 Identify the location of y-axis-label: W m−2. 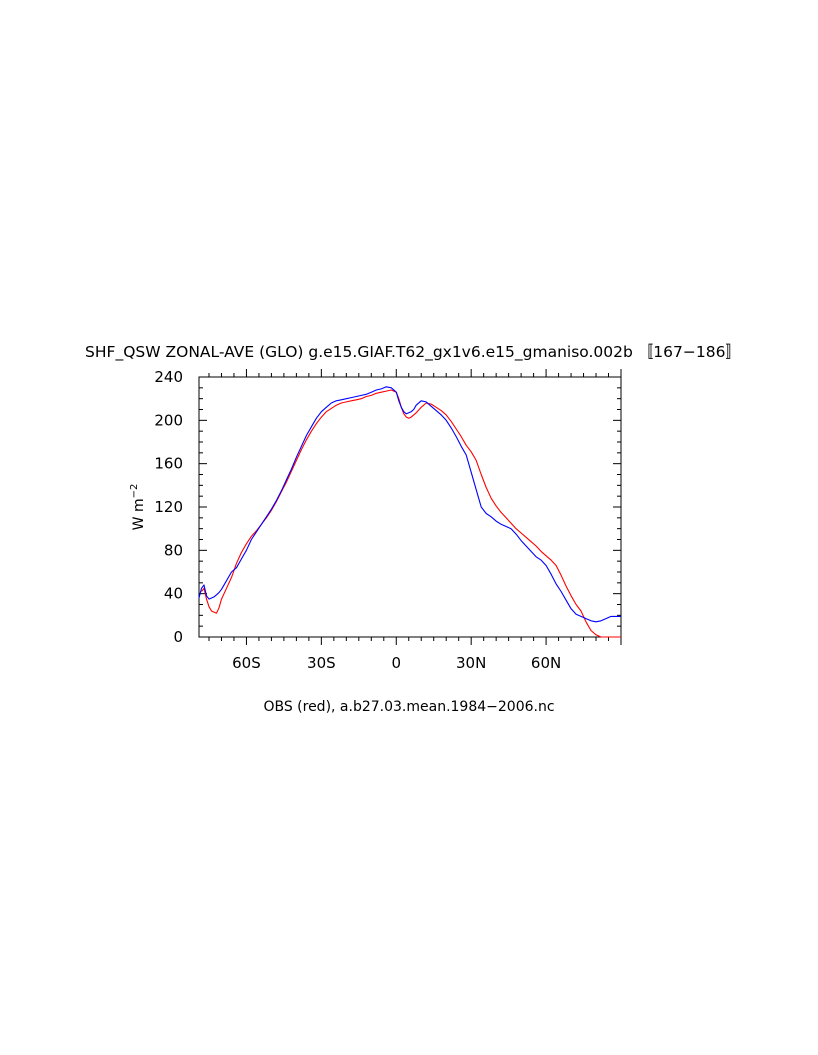
(138, 507).